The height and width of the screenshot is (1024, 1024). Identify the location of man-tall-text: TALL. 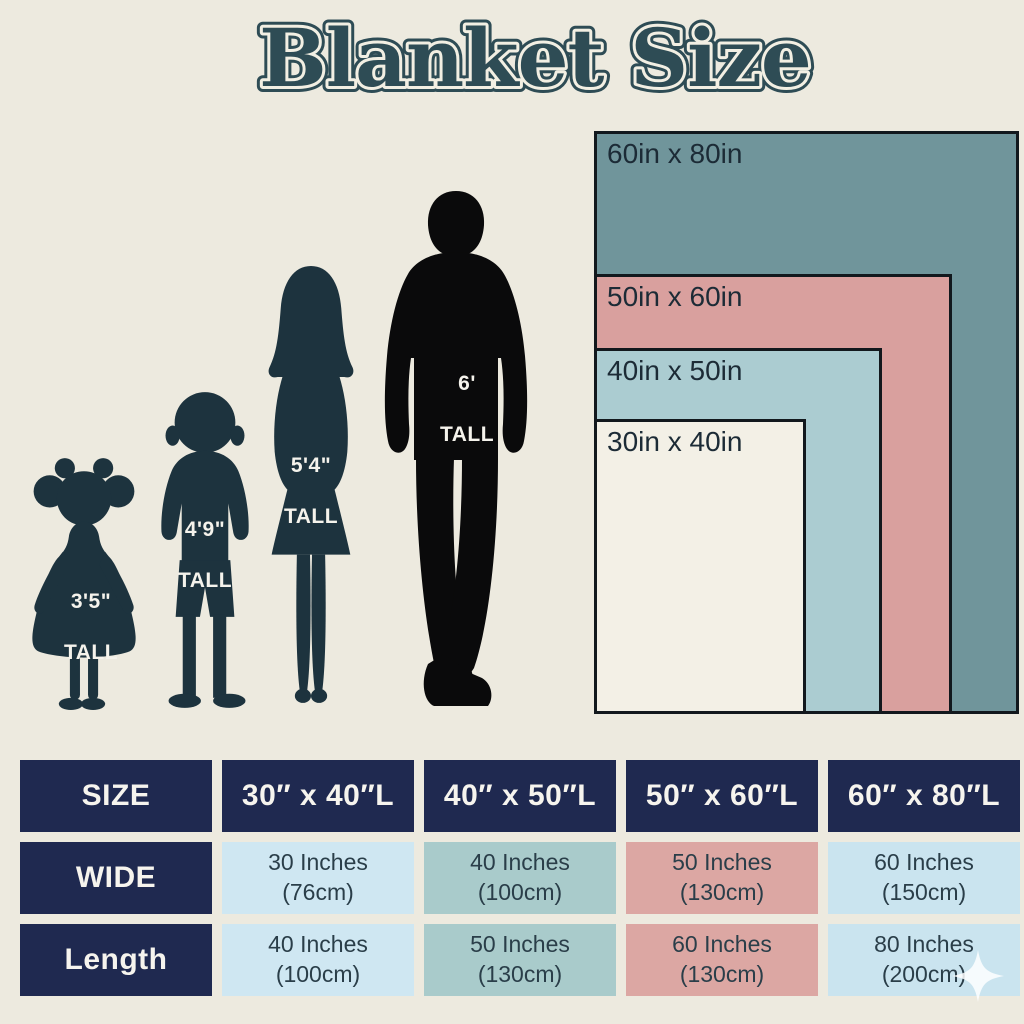
(467, 434).